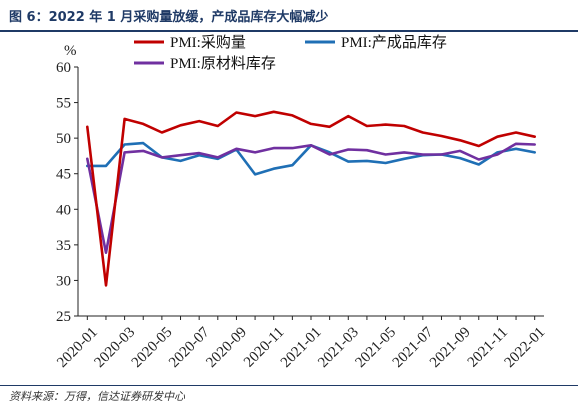 The width and height of the screenshot is (578, 406). Describe the element at coordinates (63, 317) in the screenshot. I see `y-tick-label: 25` at that location.